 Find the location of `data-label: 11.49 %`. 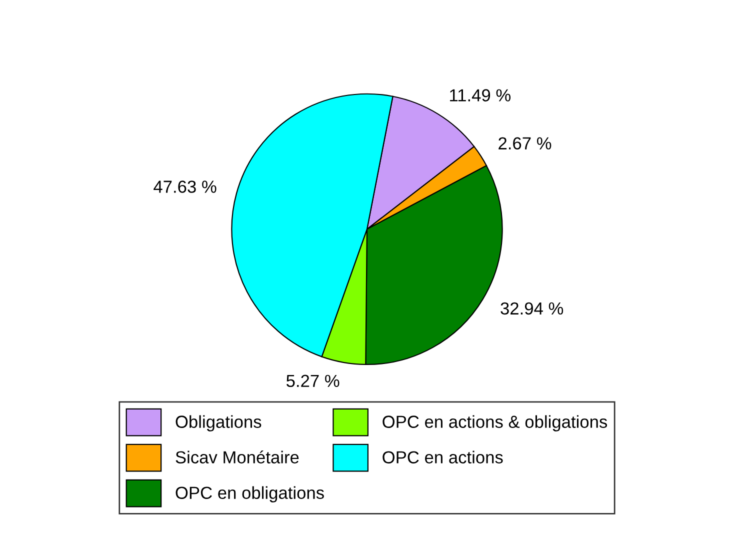

data-label: 11.49 % is located at coordinates (480, 95).